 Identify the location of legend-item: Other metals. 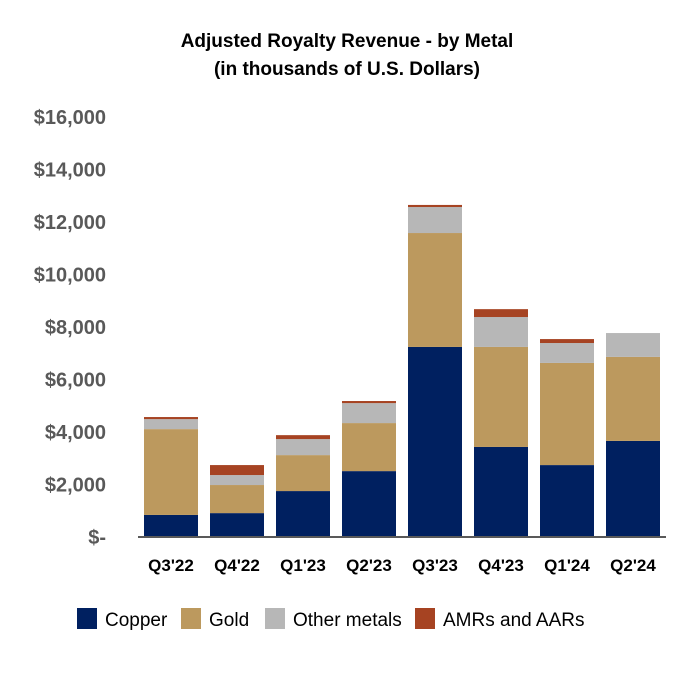
(333, 619).